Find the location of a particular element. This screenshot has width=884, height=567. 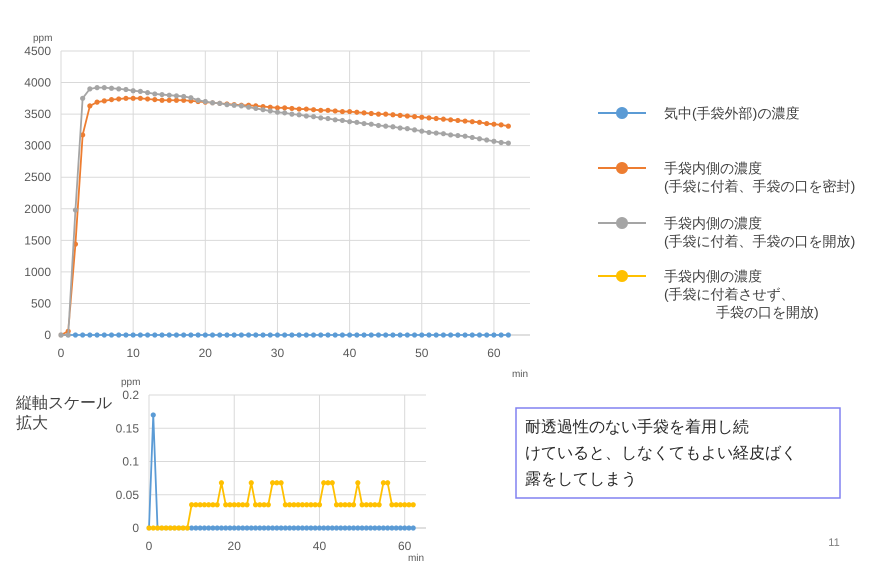

text: 耐透過性のない手袋を着用し続けていると、しなくてもよい経皮ばく露をしてしまう is located at coordinates (661, 453).